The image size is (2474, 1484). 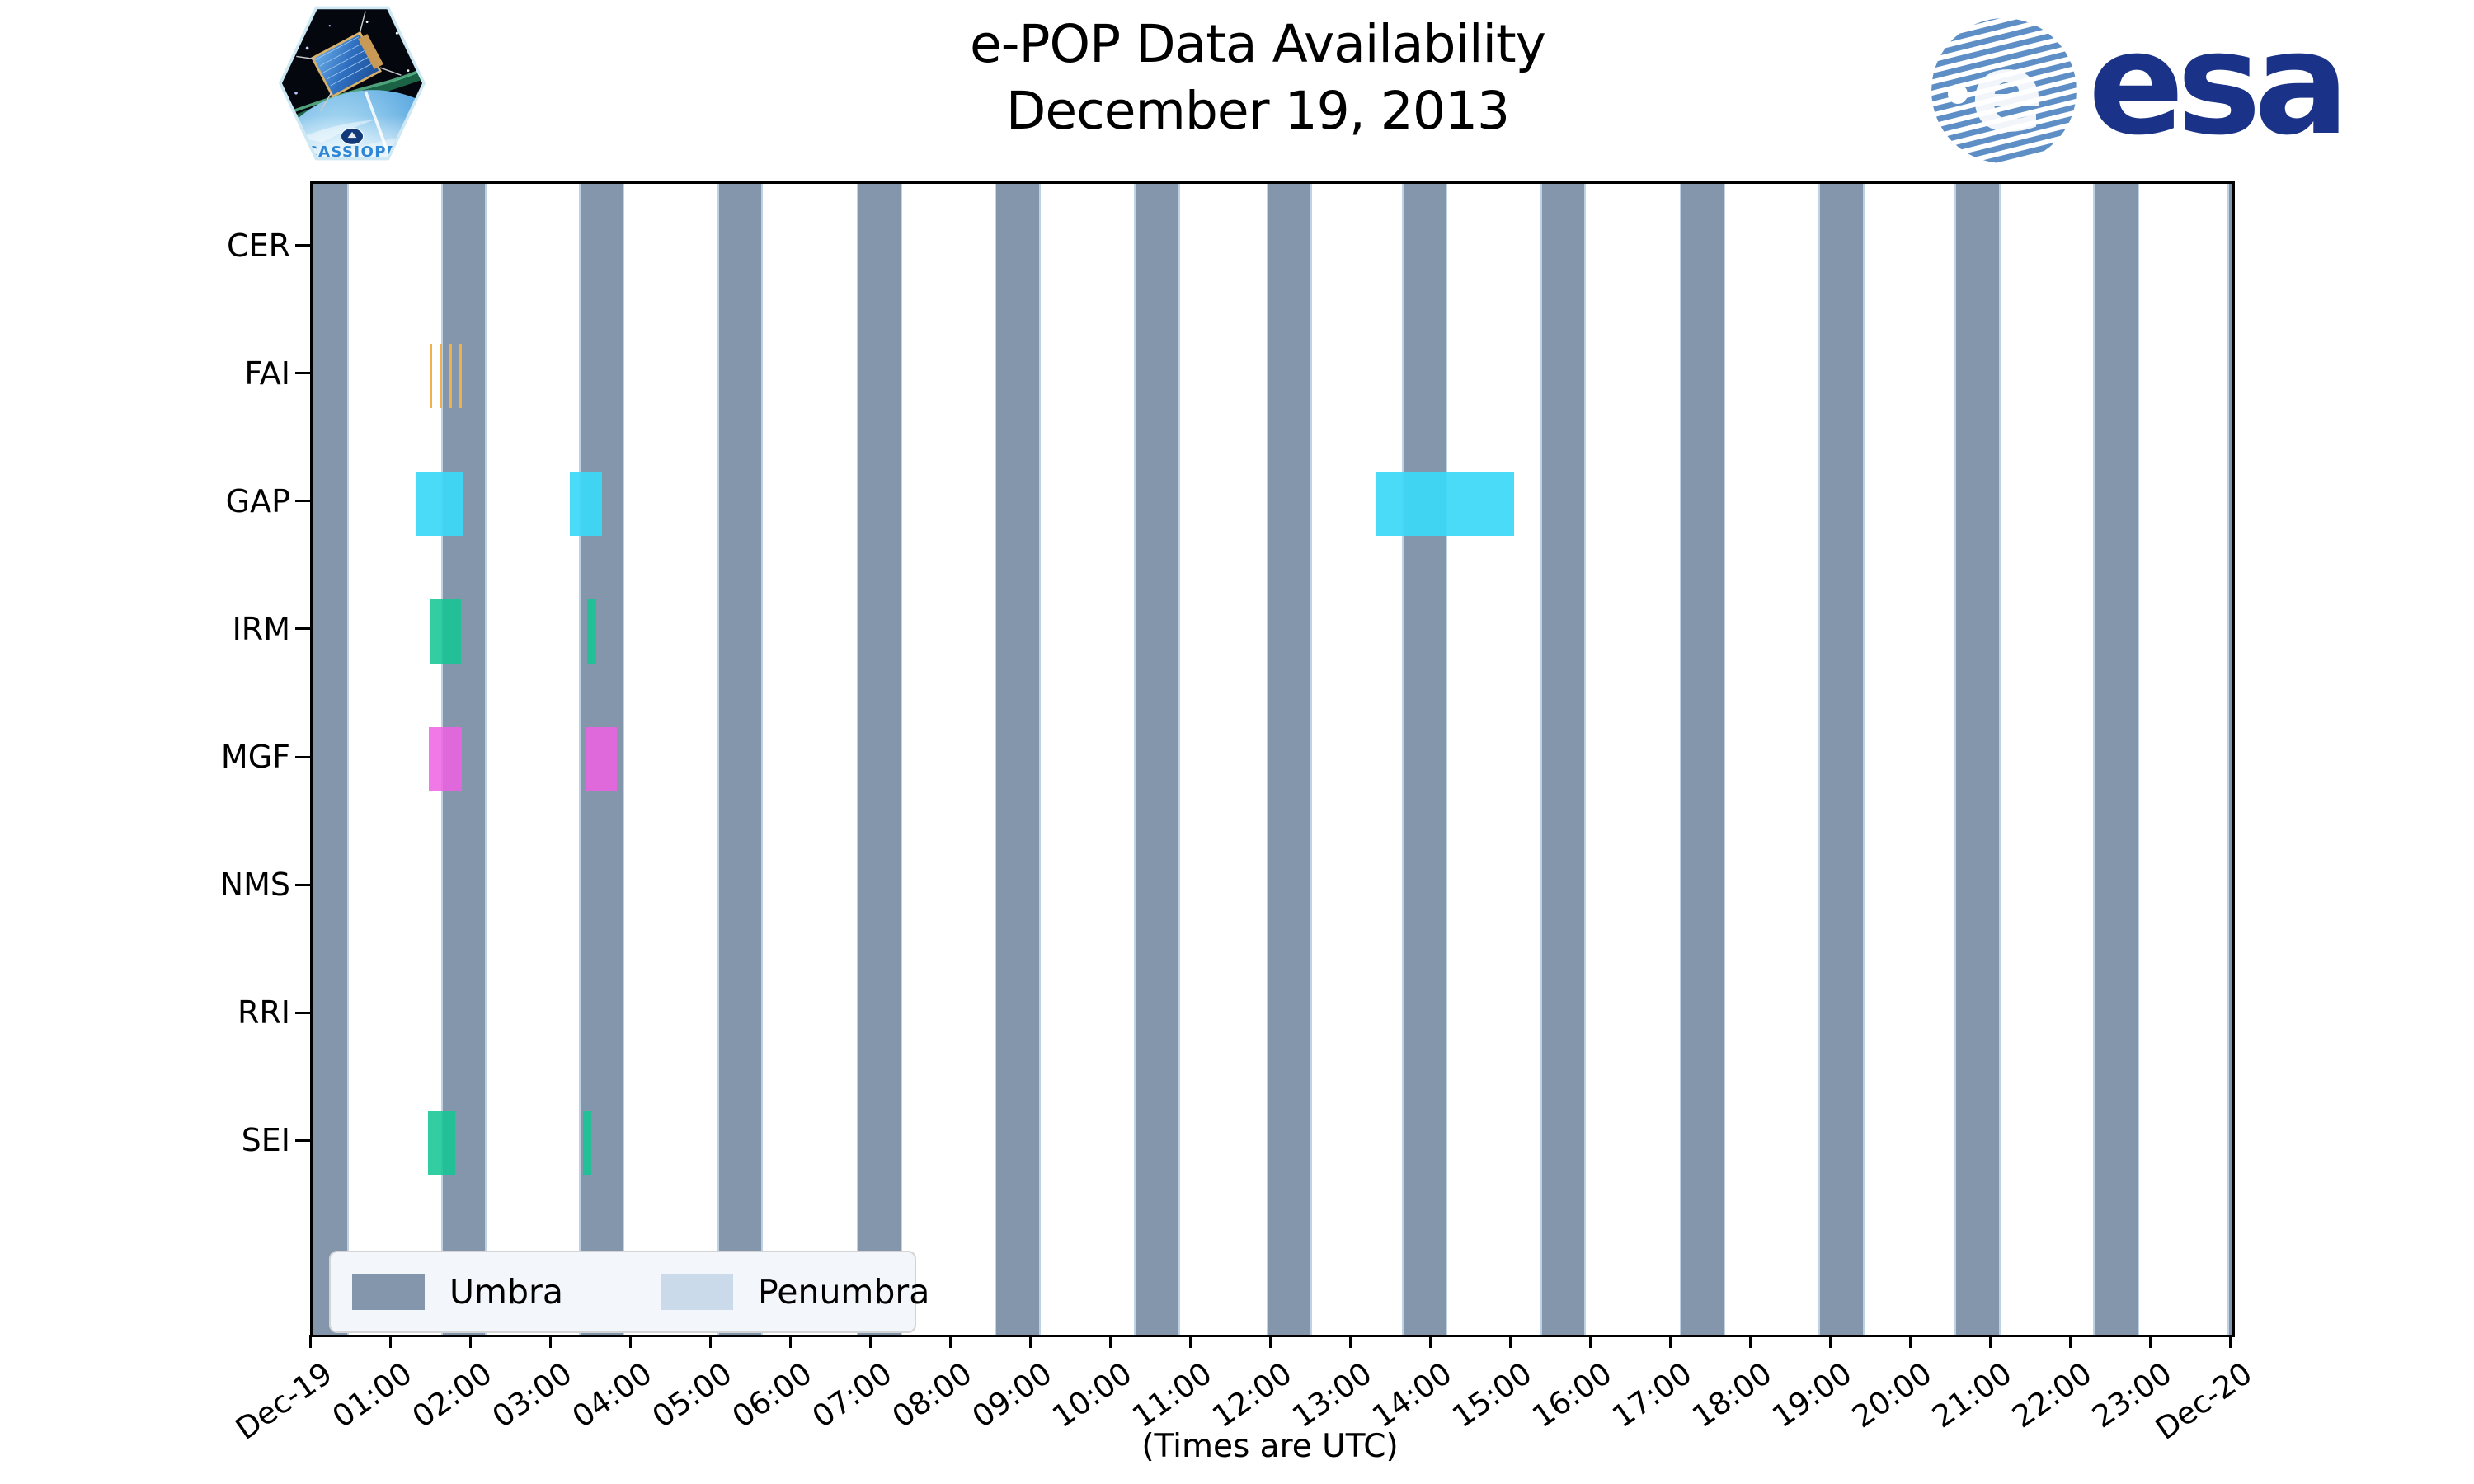 I want to click on penumbra-swatch, so click(x=696, y=1292).